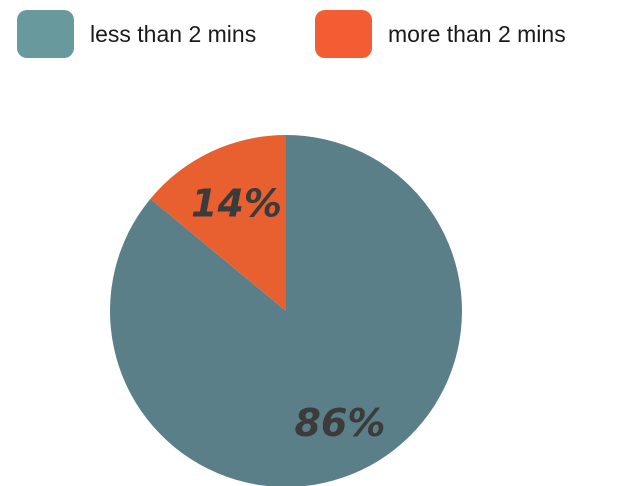 Image resolution: width=617 pixels, height=486 pixels. I want to click on legend-swatch-less-than-2-mins, so click(45, 34).